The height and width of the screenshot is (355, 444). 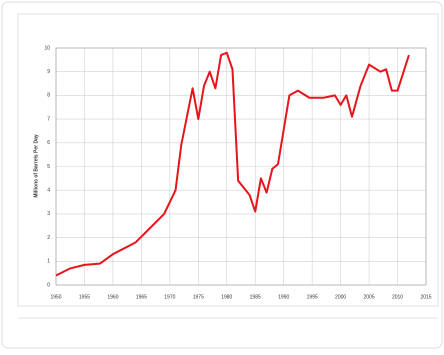 I want to click on x-tick-label: 2000, so click(x=340, y=297).